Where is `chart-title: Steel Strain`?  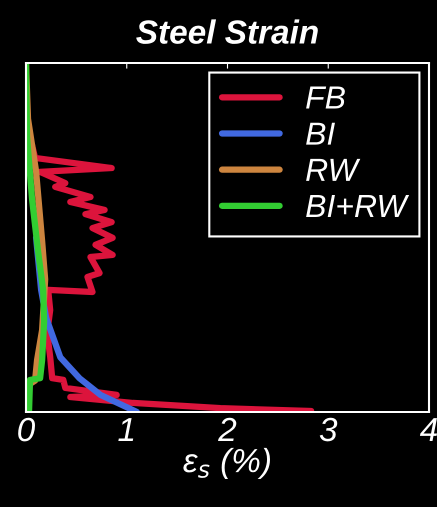 chart-title: Steel Strain is located at coordinates (227, 31).